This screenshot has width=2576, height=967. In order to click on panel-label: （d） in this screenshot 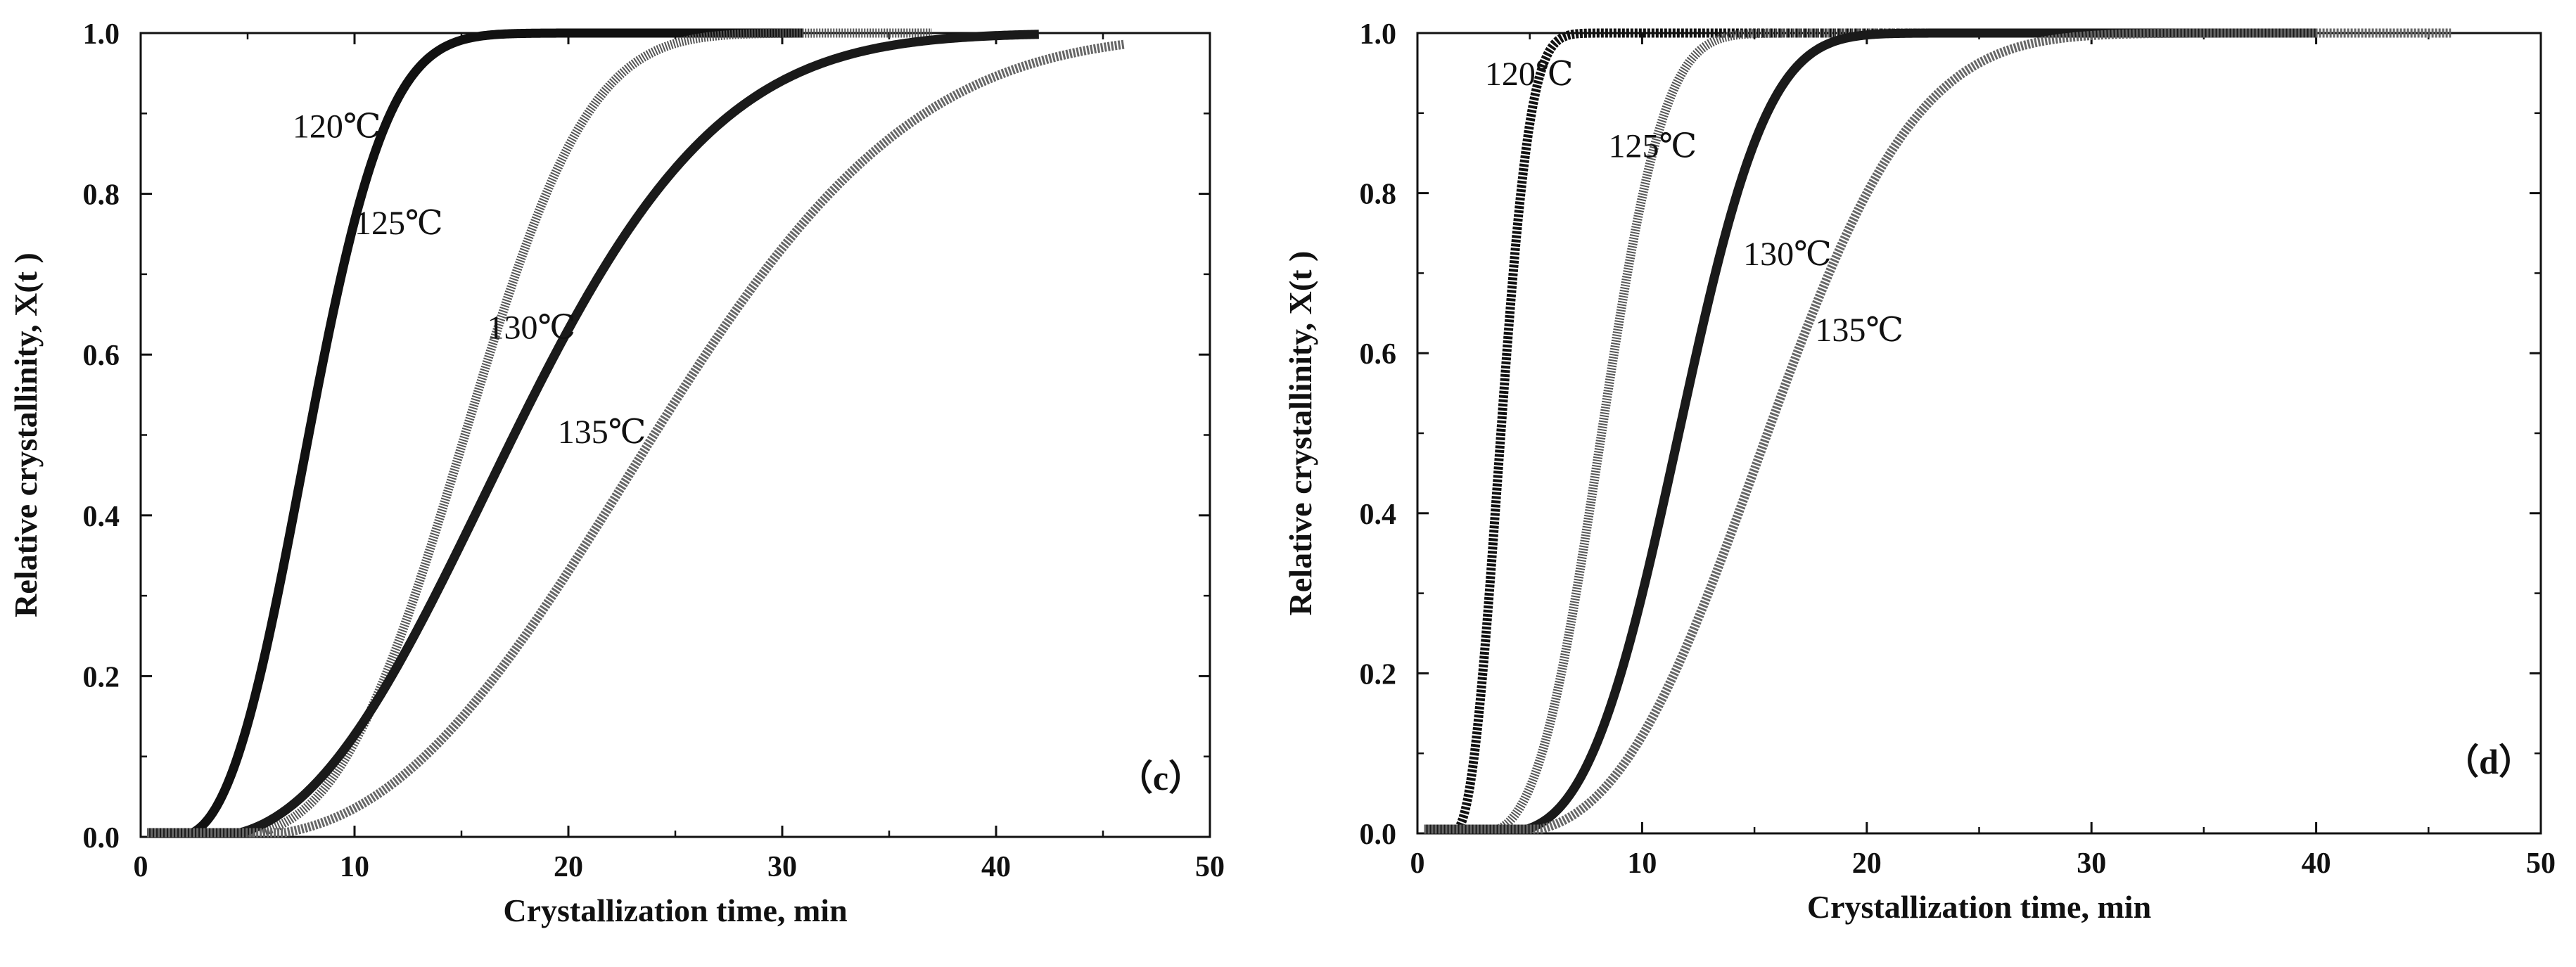, I will do `click(2489, 761)`.